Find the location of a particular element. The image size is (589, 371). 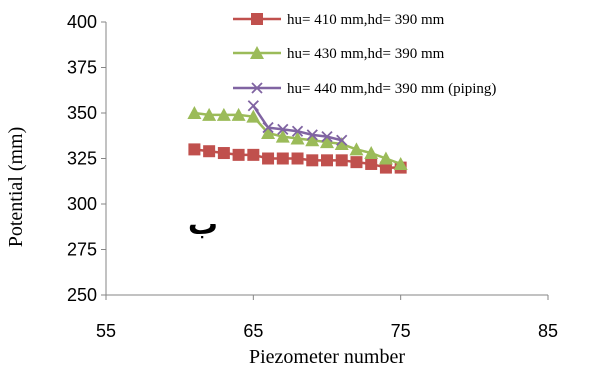

y-tick-label: 400 is located at coordinates (82, 22).